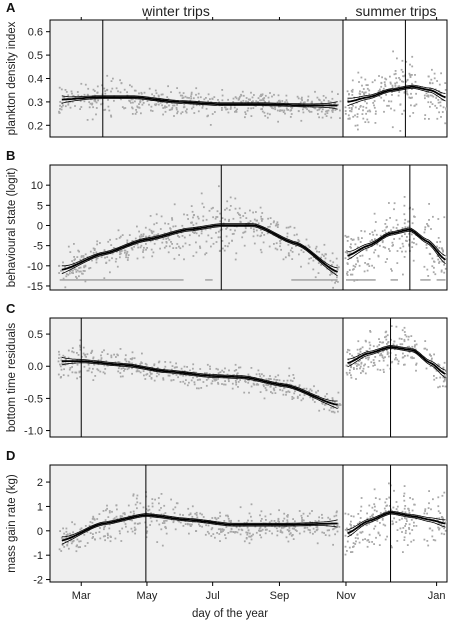  What do you see at coordinates (37, 186) in the screenshot?
I see `y-tick-label: 10` at bounding box center [37, 186].